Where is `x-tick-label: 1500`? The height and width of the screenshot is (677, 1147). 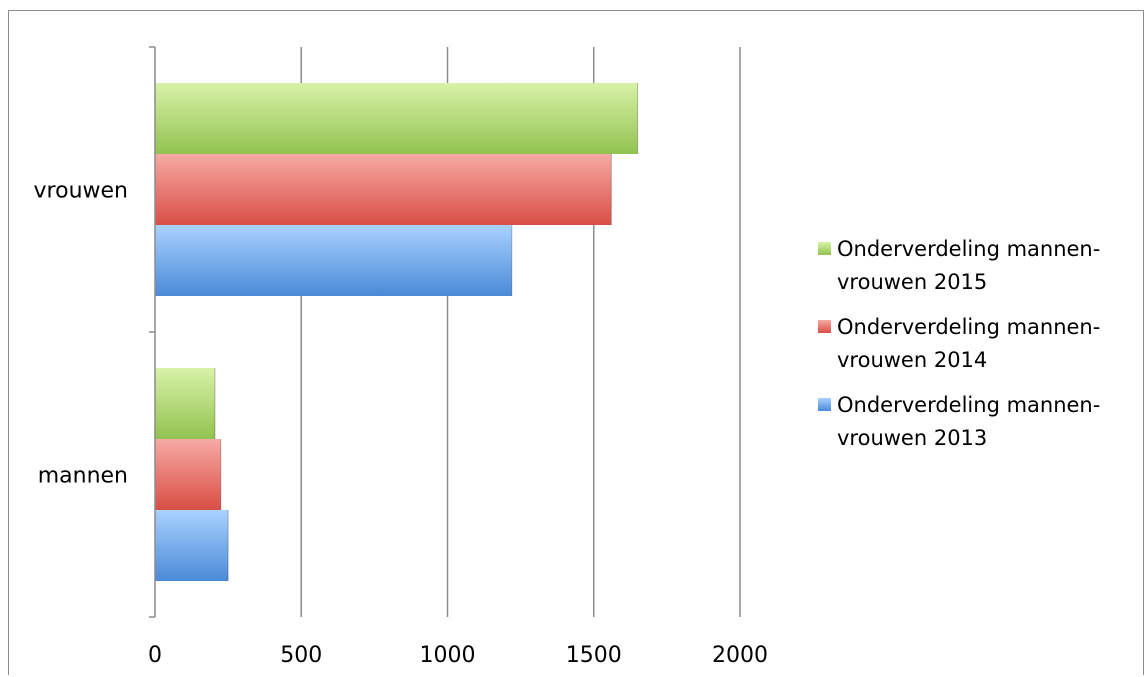 x-tick-label: 1500 is located at coordinates (594, 655).